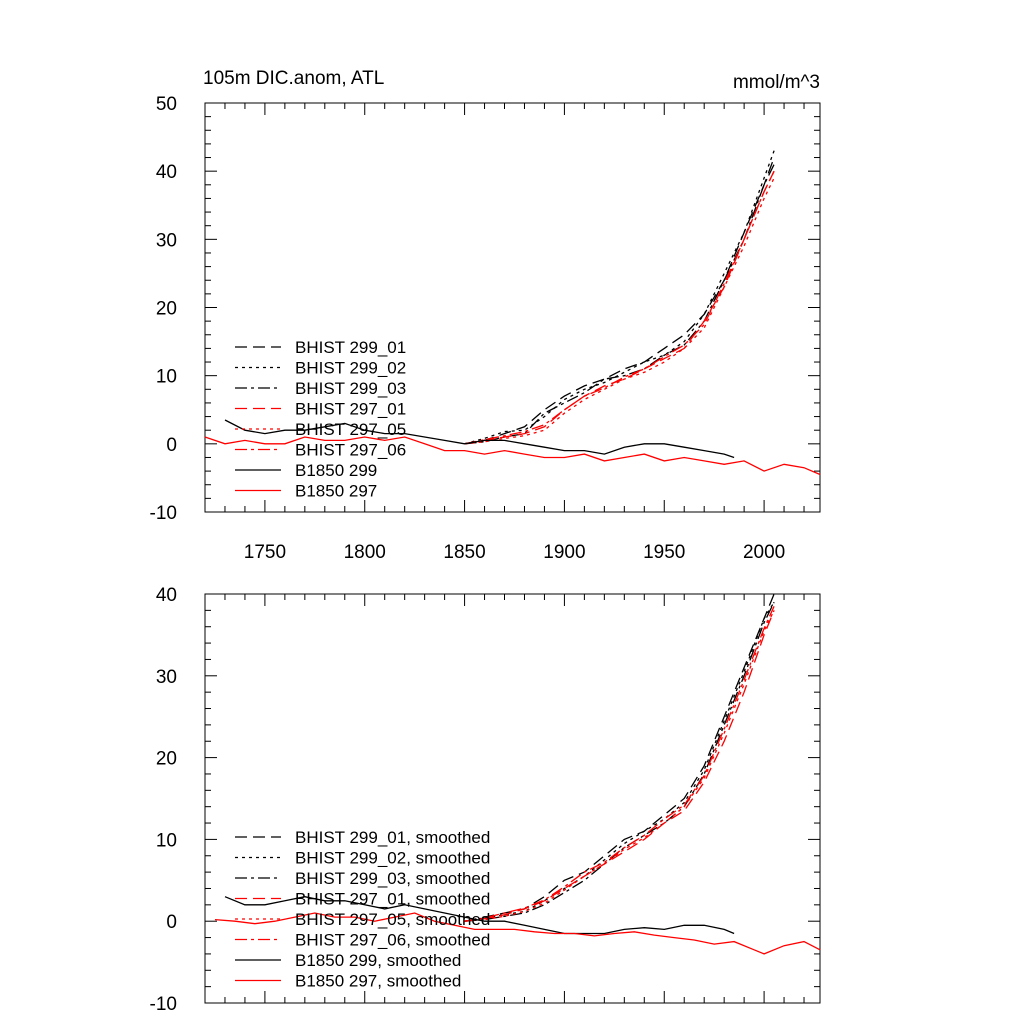 This screenshot has height=1024, width=1024. Describe the element at coordinates (764, 552) in the screenshot. I see `x-tick-label: 2000` at that location.